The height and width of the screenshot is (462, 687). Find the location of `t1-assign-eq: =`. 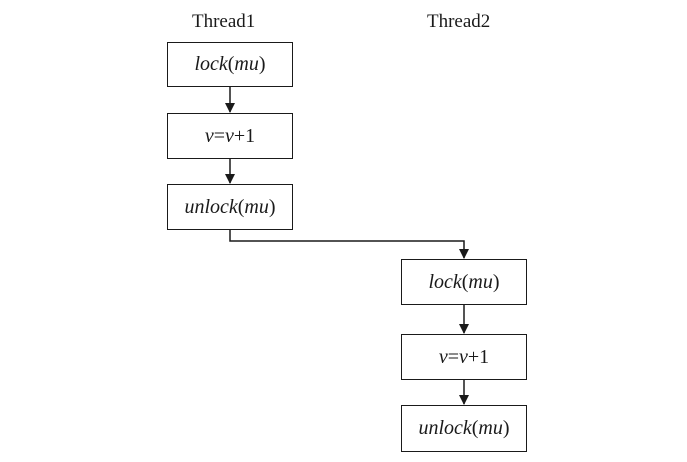

t1-assign-eq: = is located at coordinates (219, 135).